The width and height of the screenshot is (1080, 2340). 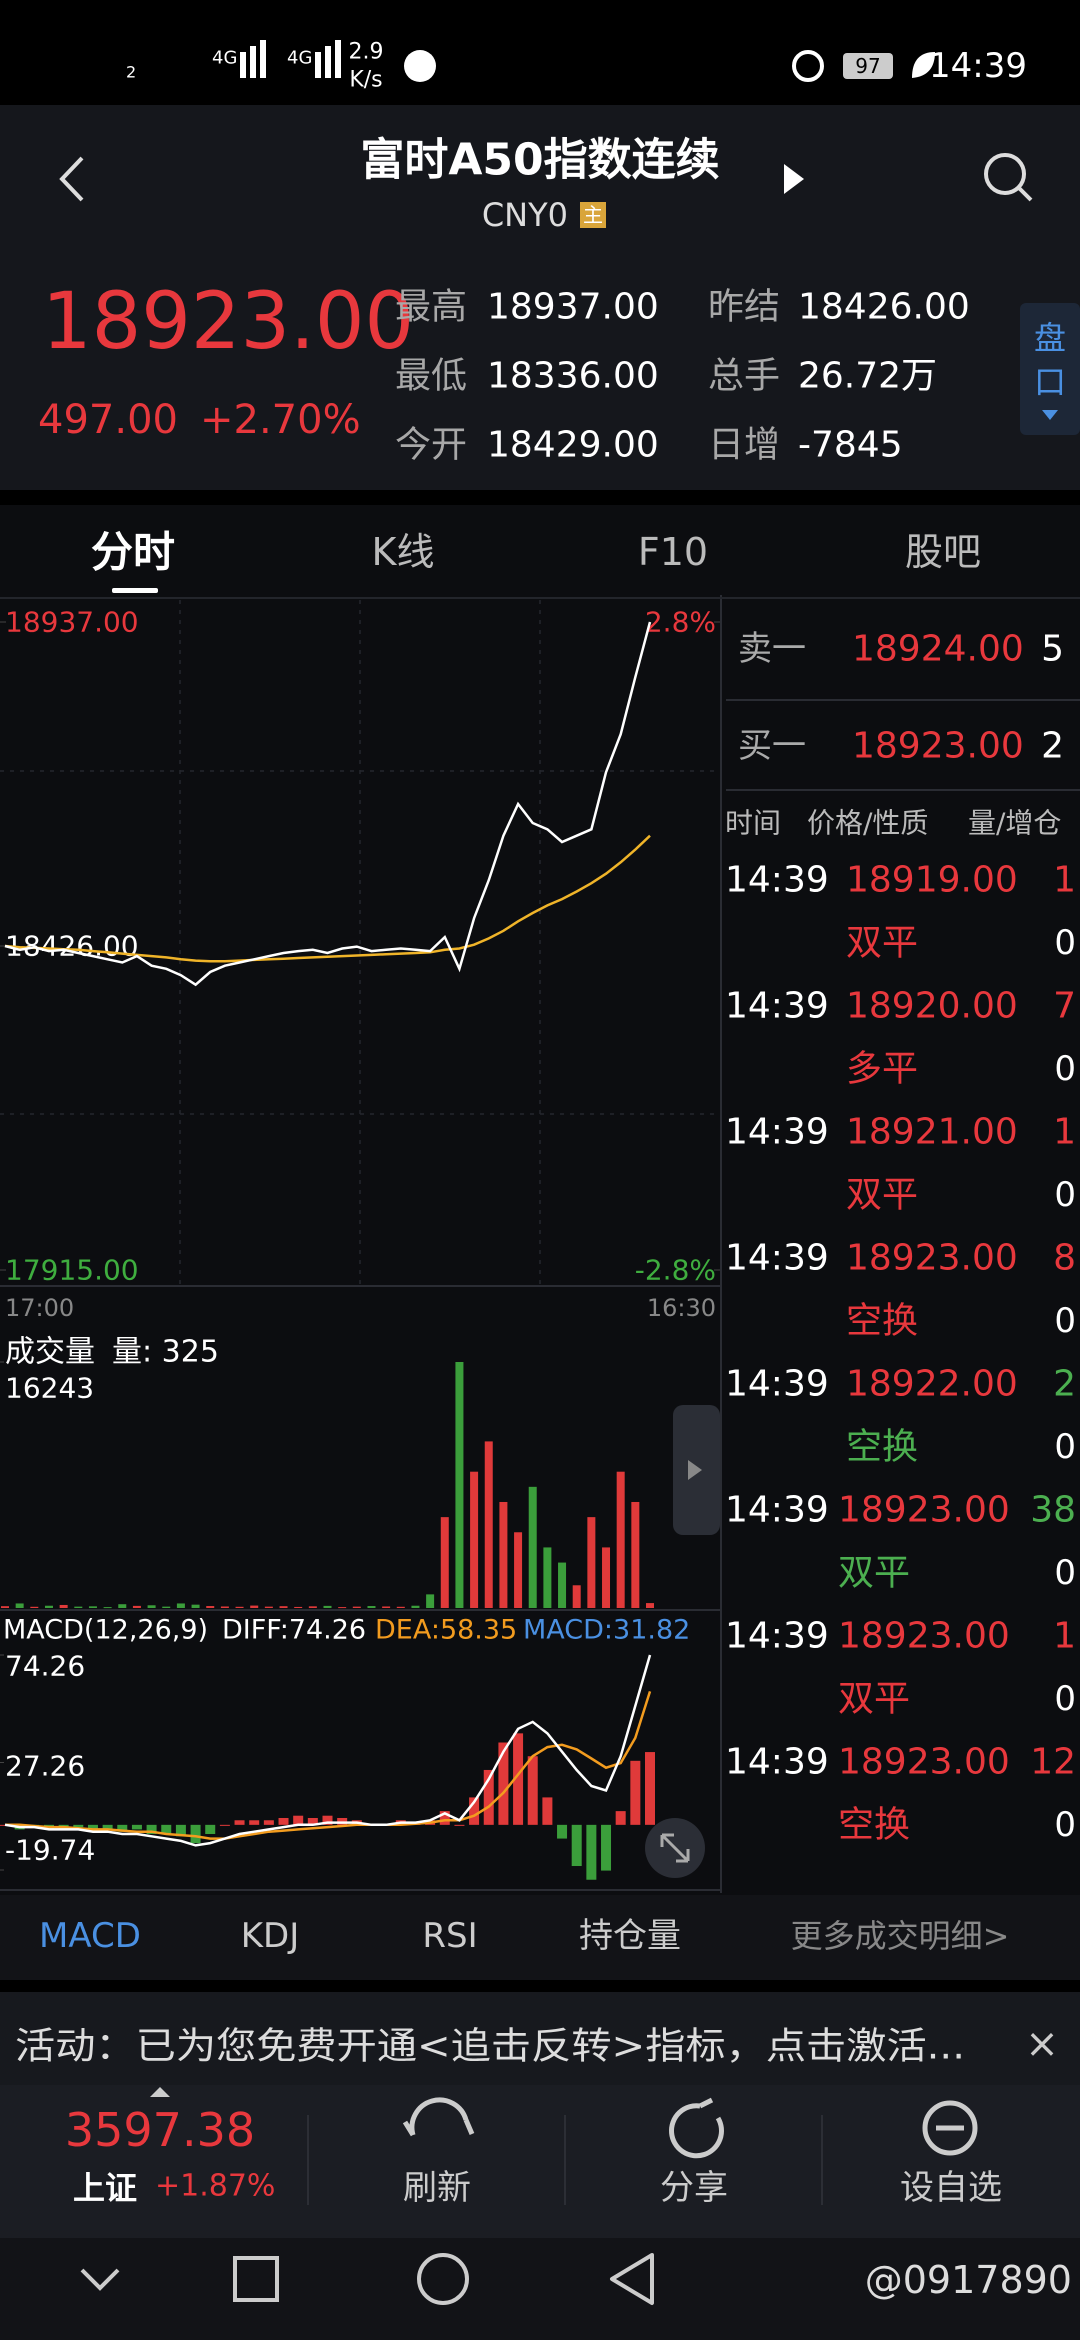 I want to click on network-type: 4G, so click(x=224, y=58).